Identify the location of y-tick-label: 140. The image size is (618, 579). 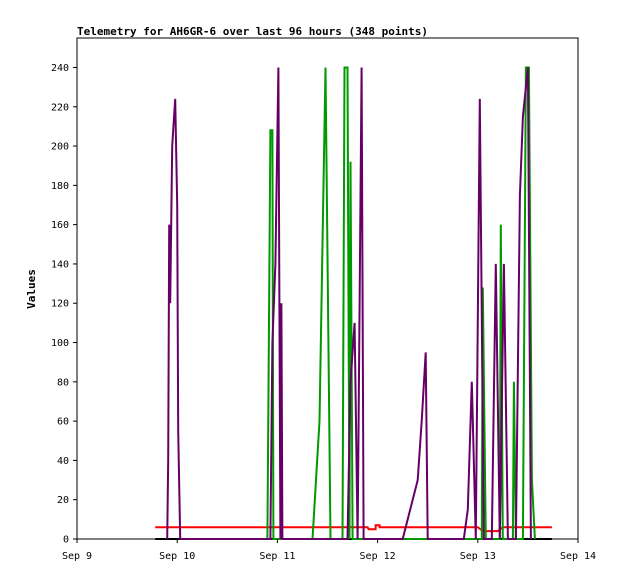
(60, 264).